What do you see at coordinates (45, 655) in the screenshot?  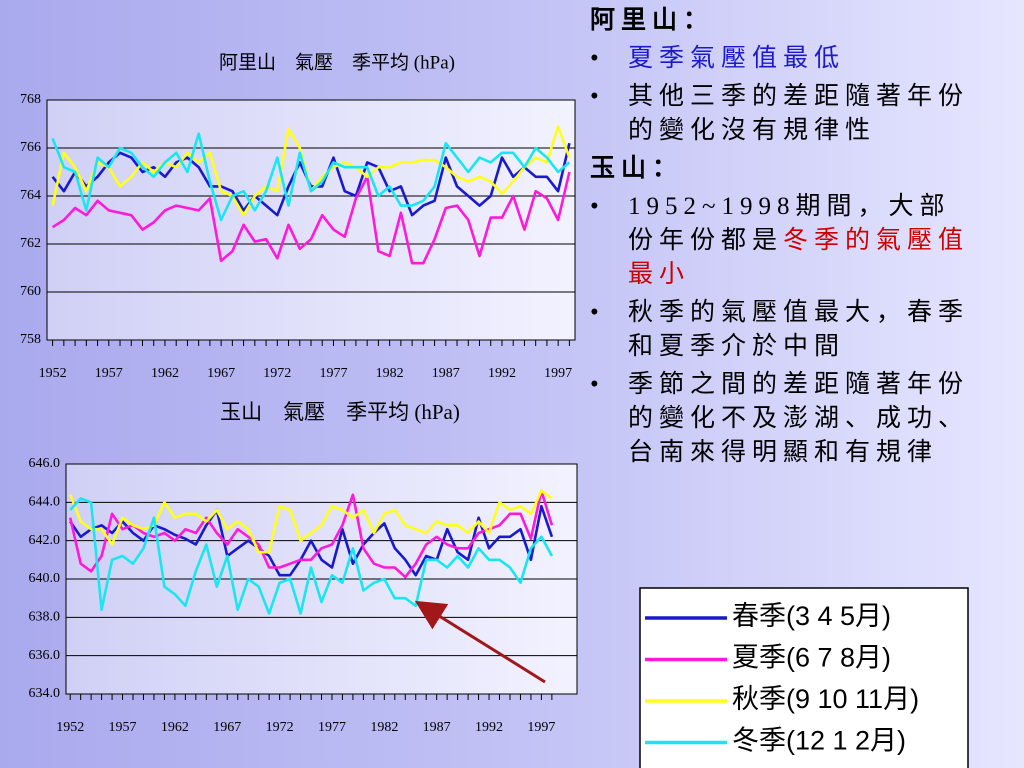 I see `y-tick-label: 636.0` at bounding box center [45, 655].